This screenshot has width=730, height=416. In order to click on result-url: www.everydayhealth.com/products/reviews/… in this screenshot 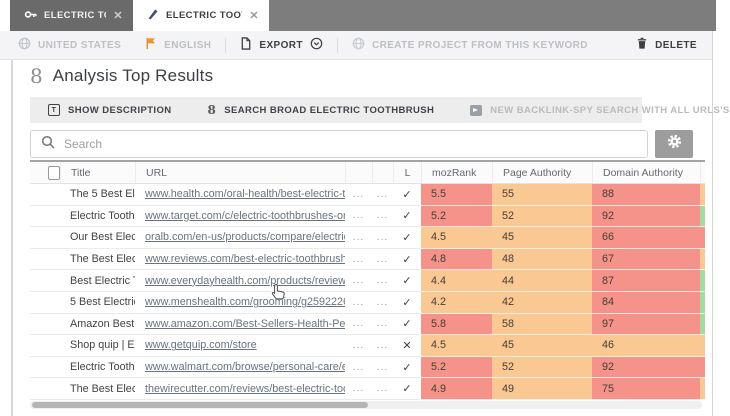, I will do `click(245, 280)`.